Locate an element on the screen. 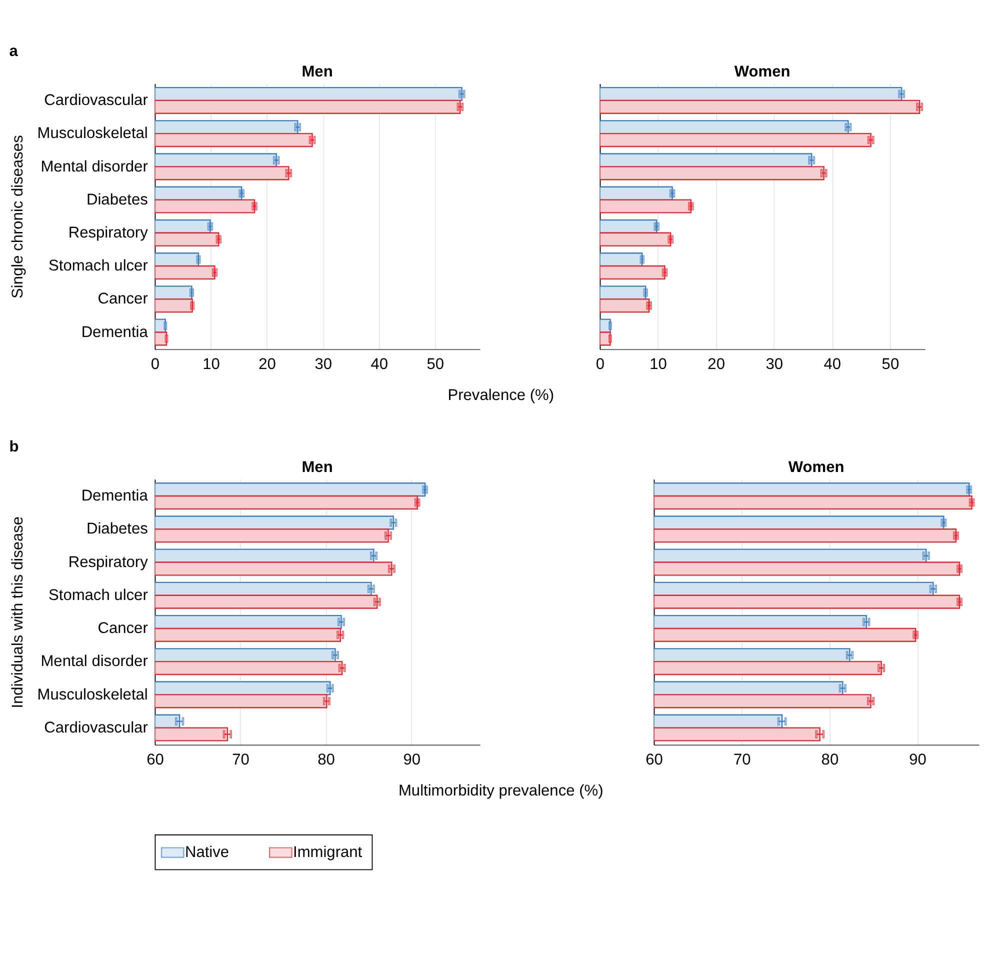 This screenshot has width=988, height=954. x-axis-title: Prevalence (%) is located at coordinates (501, 395).